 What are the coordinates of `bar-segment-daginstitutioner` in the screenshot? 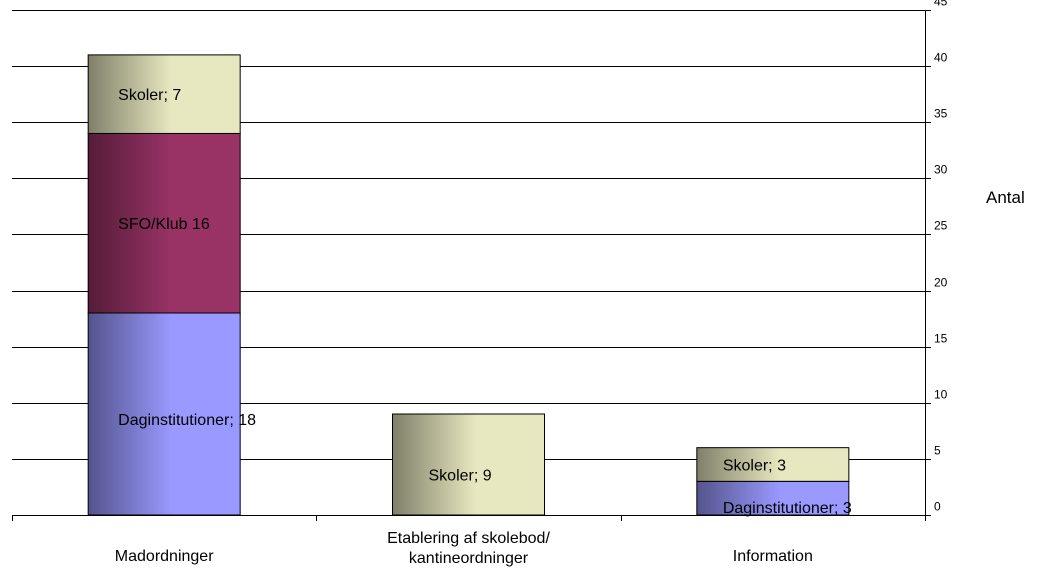 It's located at (164, 414).